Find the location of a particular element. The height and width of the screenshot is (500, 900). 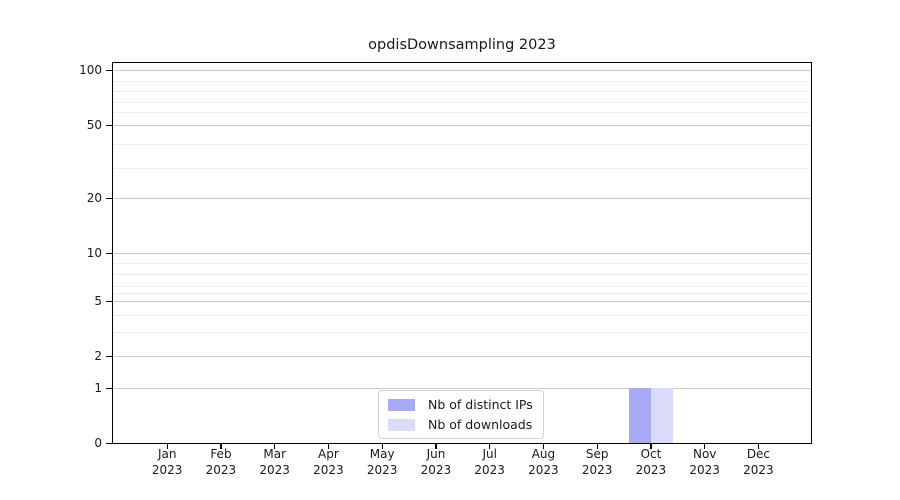

x-tick-label-mar-2023: Mar 2023 is located at coordinates (274, 462).